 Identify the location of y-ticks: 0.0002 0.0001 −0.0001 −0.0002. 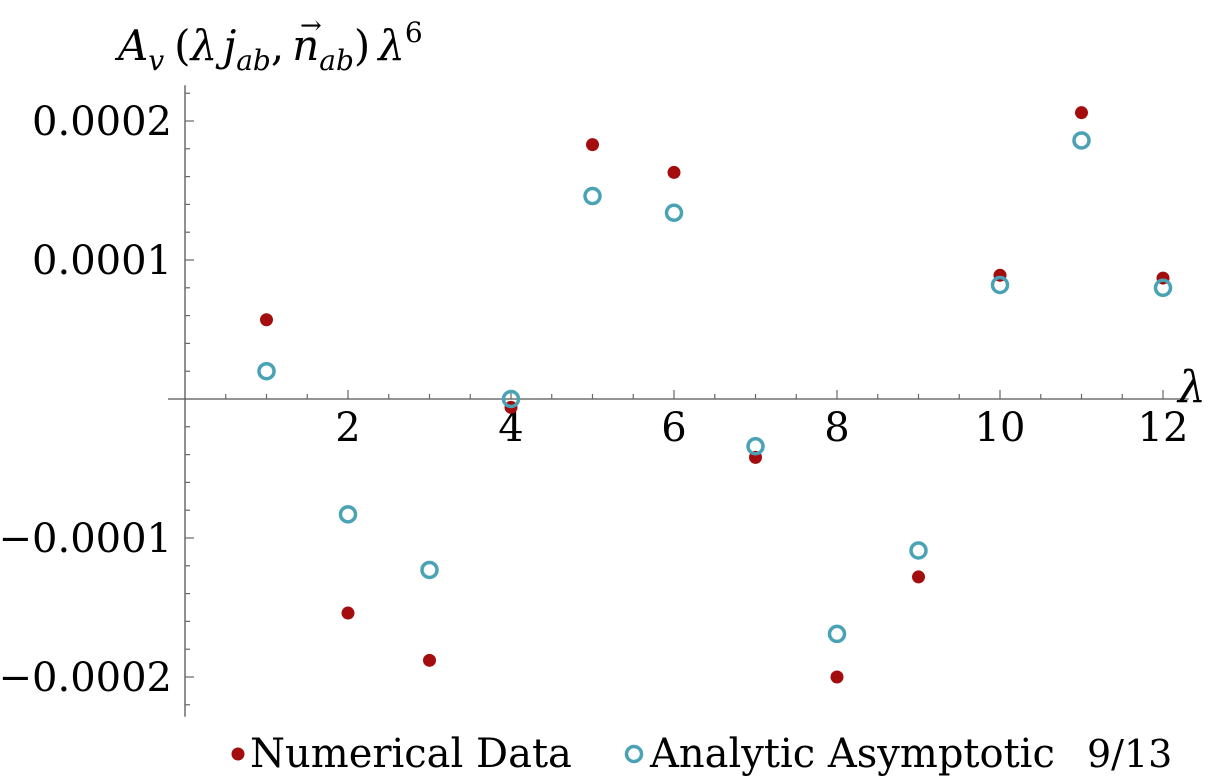
(97, 399).